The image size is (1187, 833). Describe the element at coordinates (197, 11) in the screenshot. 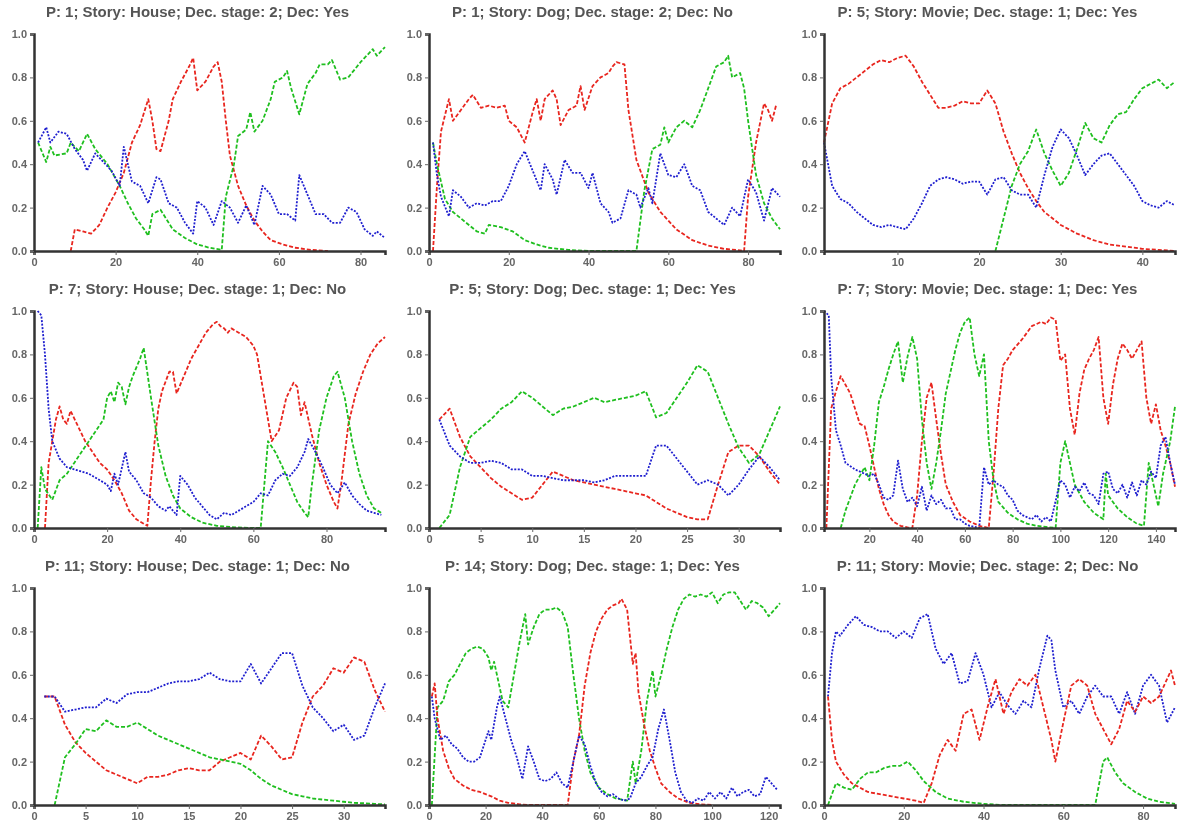

I see `chart-title: P: 1; Story: House; Dec. stage: 2; Dec: Yes` at that location.